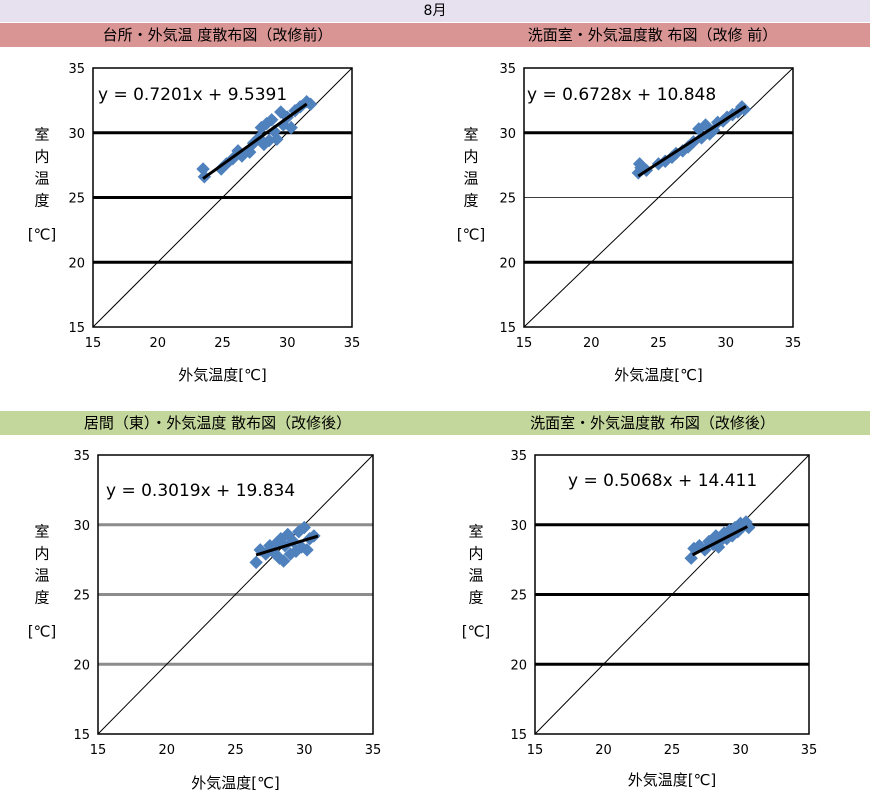 Image resolution: width=870 pixels, height=800 pixels. Describe the element at coordinates (217, 423) in the screenshot. I see `chart-title-living-after: 居間（東）・外気温度 散布図（改修後）` at that location.